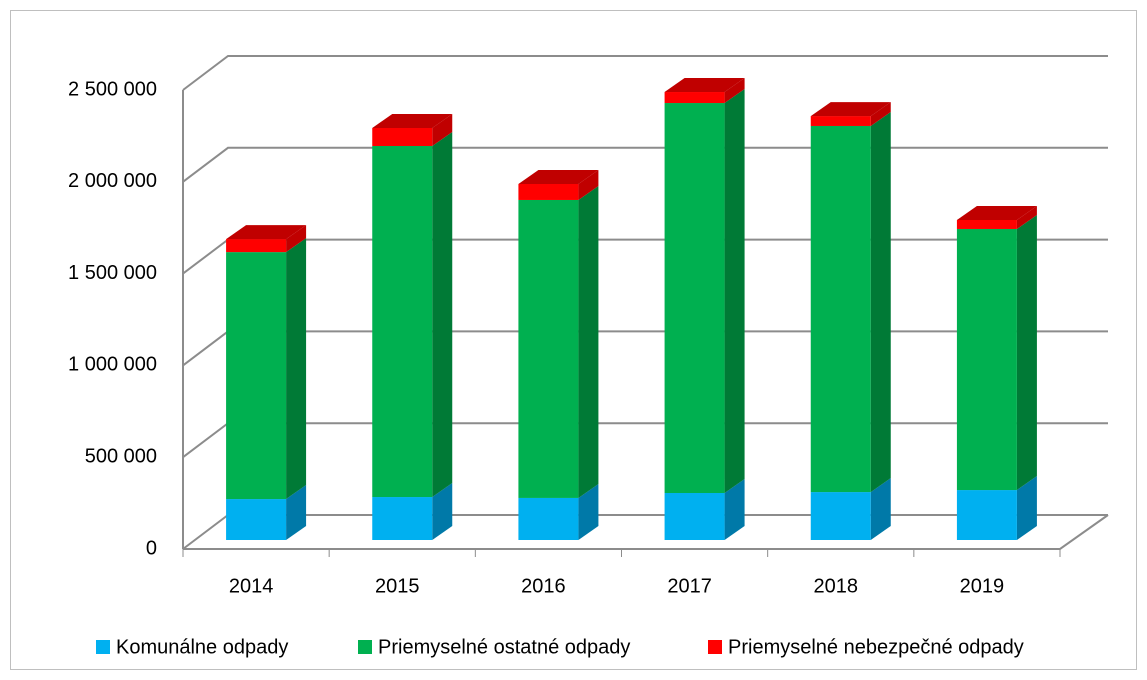 This screenshot has width=1147, height=680. What do you see at coordinates (543, 586) in the screenshot?
I see `x-tick-label: 2016` at bounding box center [543, 586].